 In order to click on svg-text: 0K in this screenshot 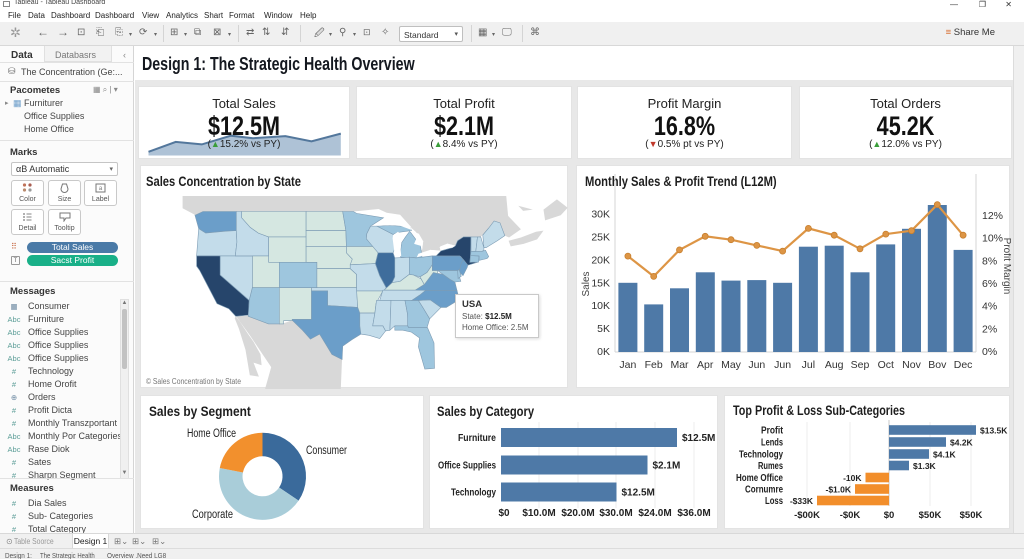, I will do `click(603, 352)`.